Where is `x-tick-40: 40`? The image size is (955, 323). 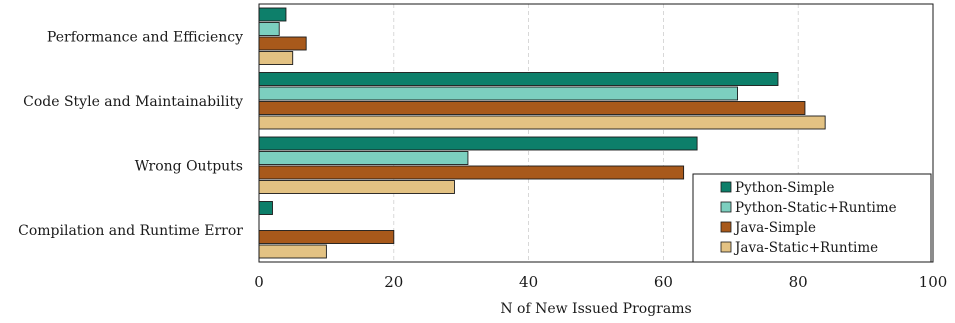 x-tick-40: 40 is located at coordinates (528, 282).